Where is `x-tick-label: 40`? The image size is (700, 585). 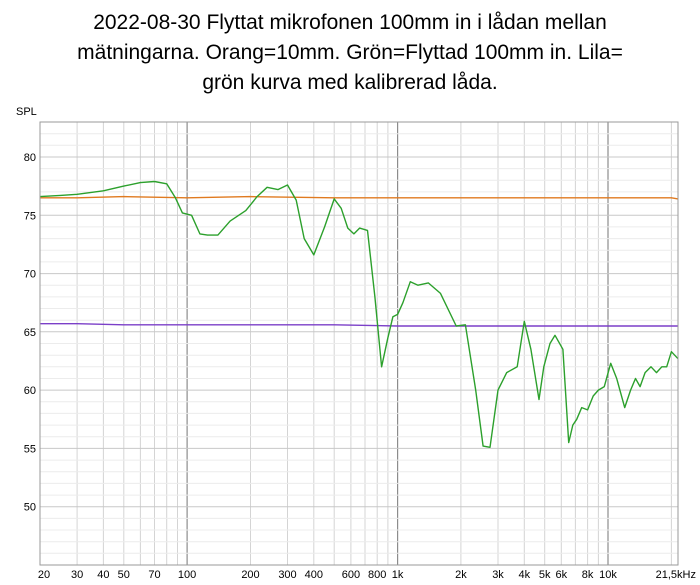 x-tick-label: 40 is located at coordinates (103, 575).